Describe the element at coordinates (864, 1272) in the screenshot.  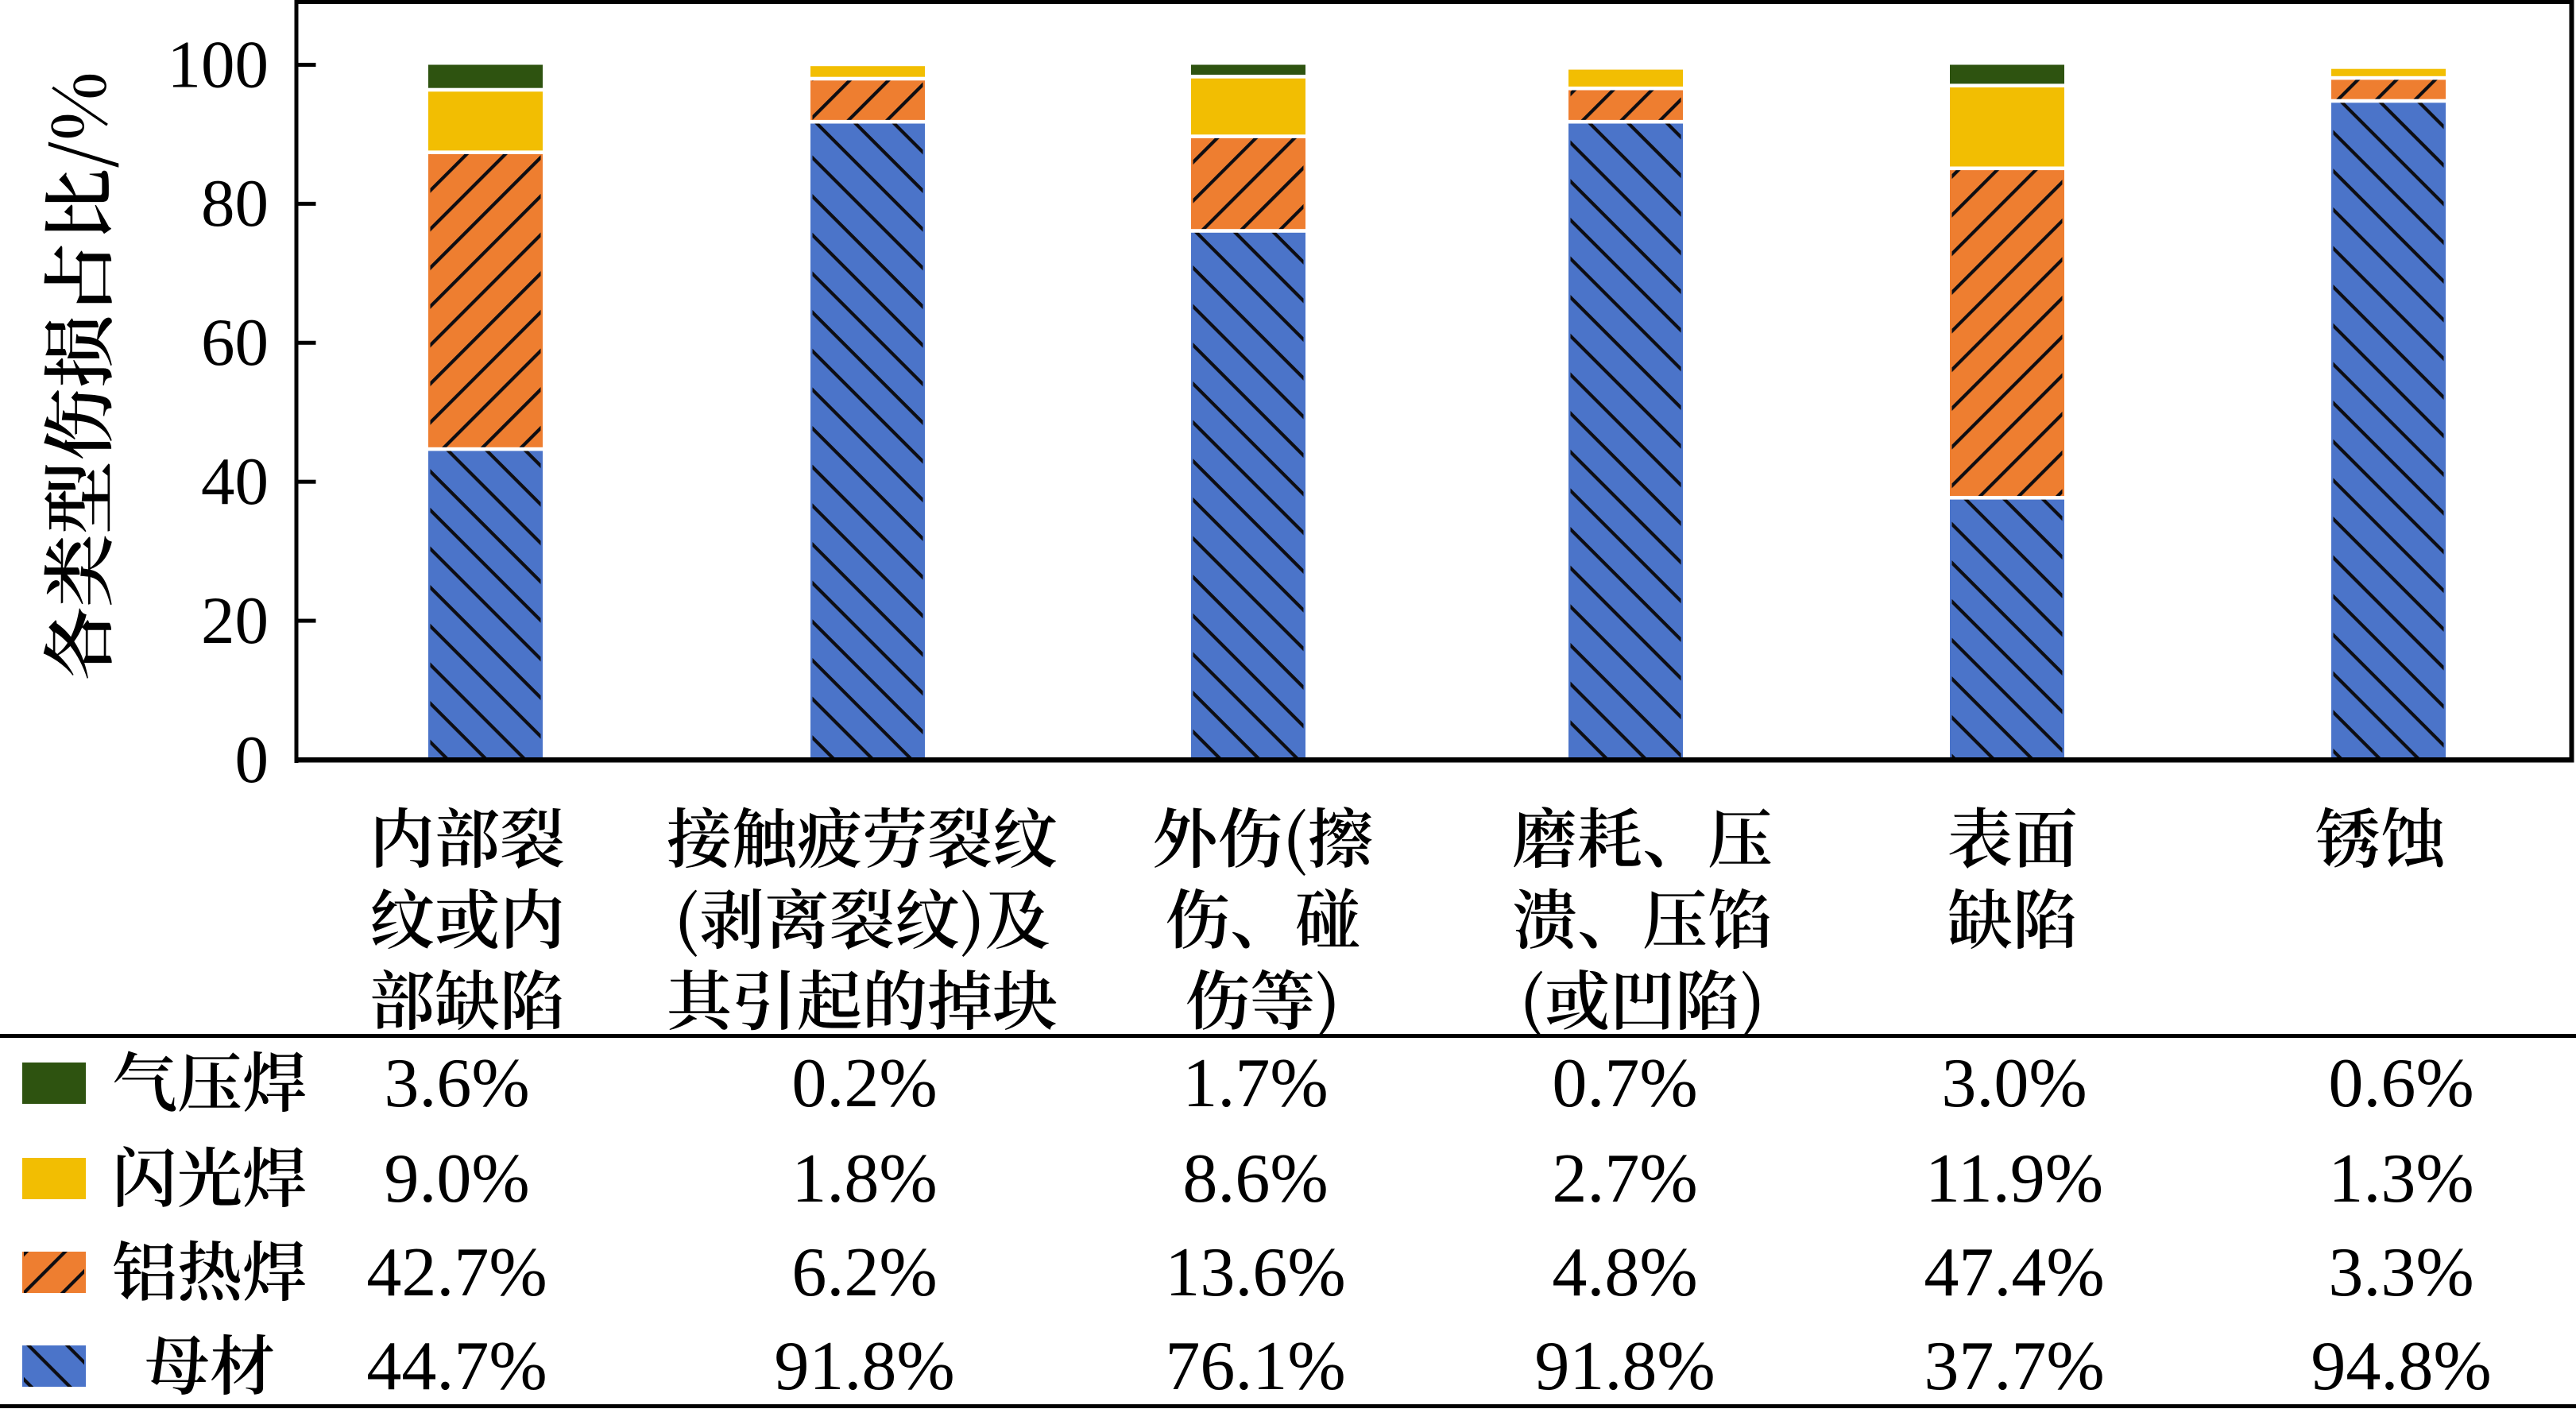
I see `svg-text: 6.2%` at that location.